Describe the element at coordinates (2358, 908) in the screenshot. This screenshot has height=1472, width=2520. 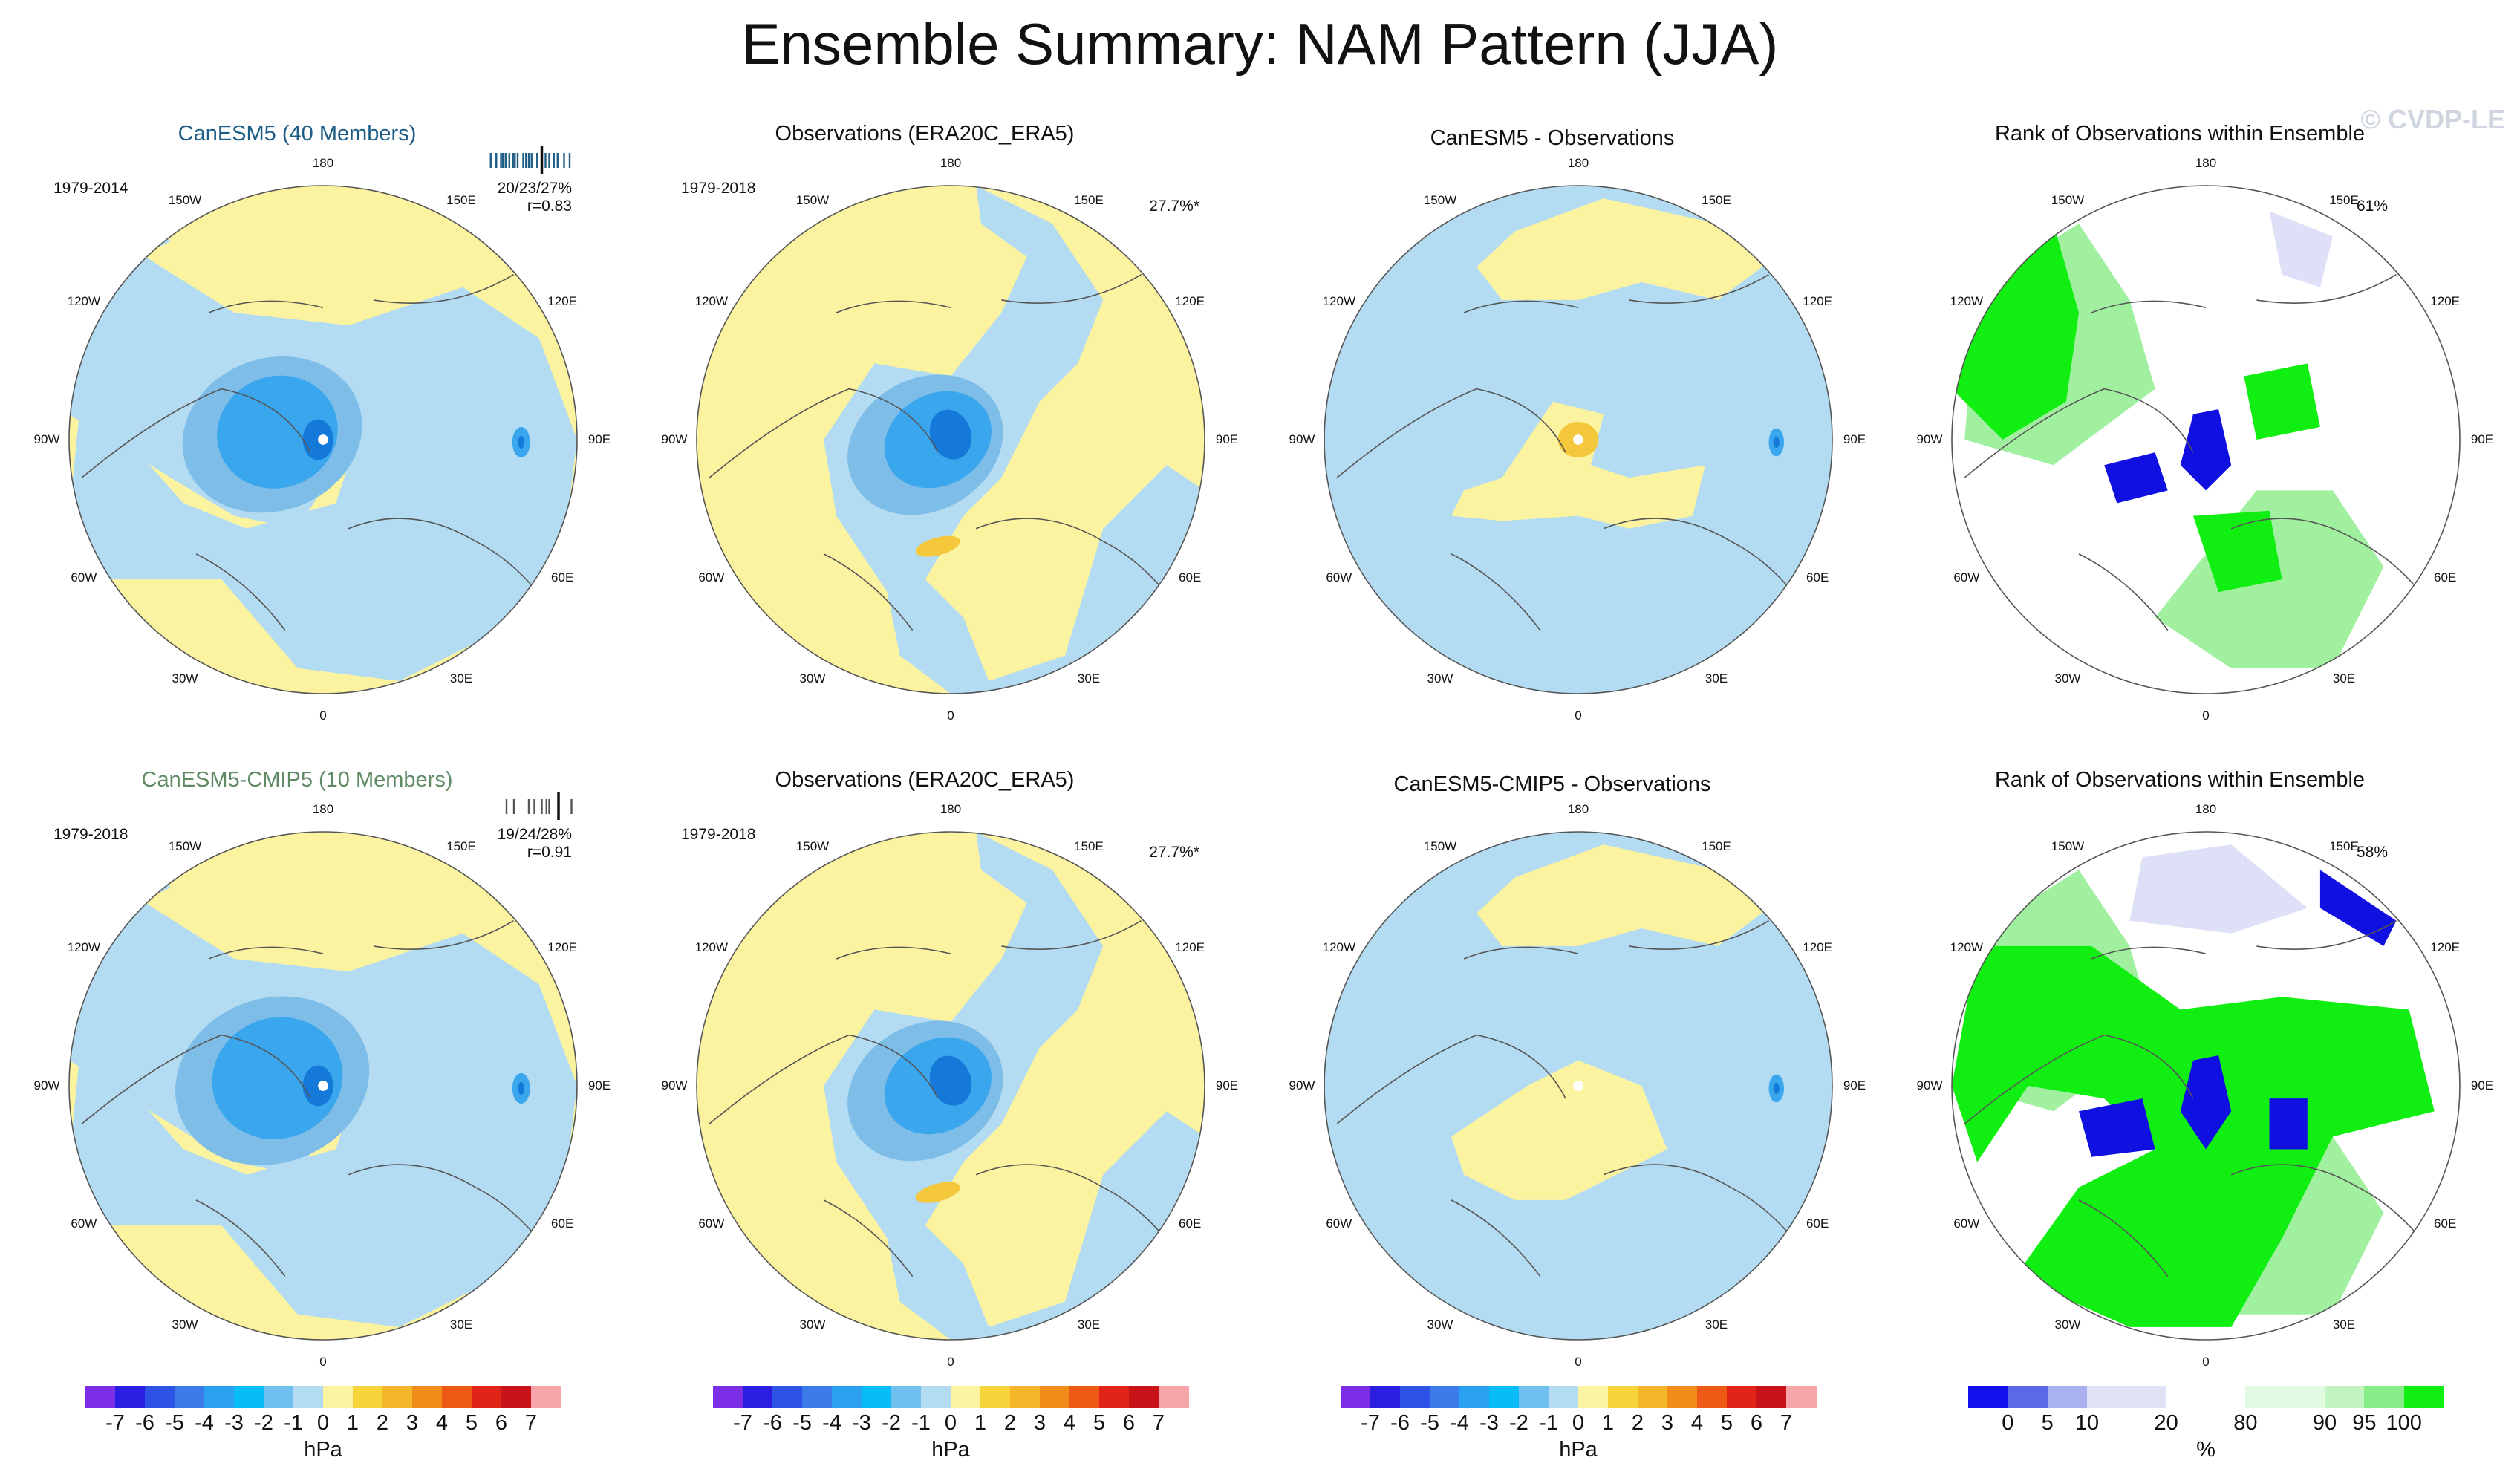
I see `rank-blue-n` at that location.